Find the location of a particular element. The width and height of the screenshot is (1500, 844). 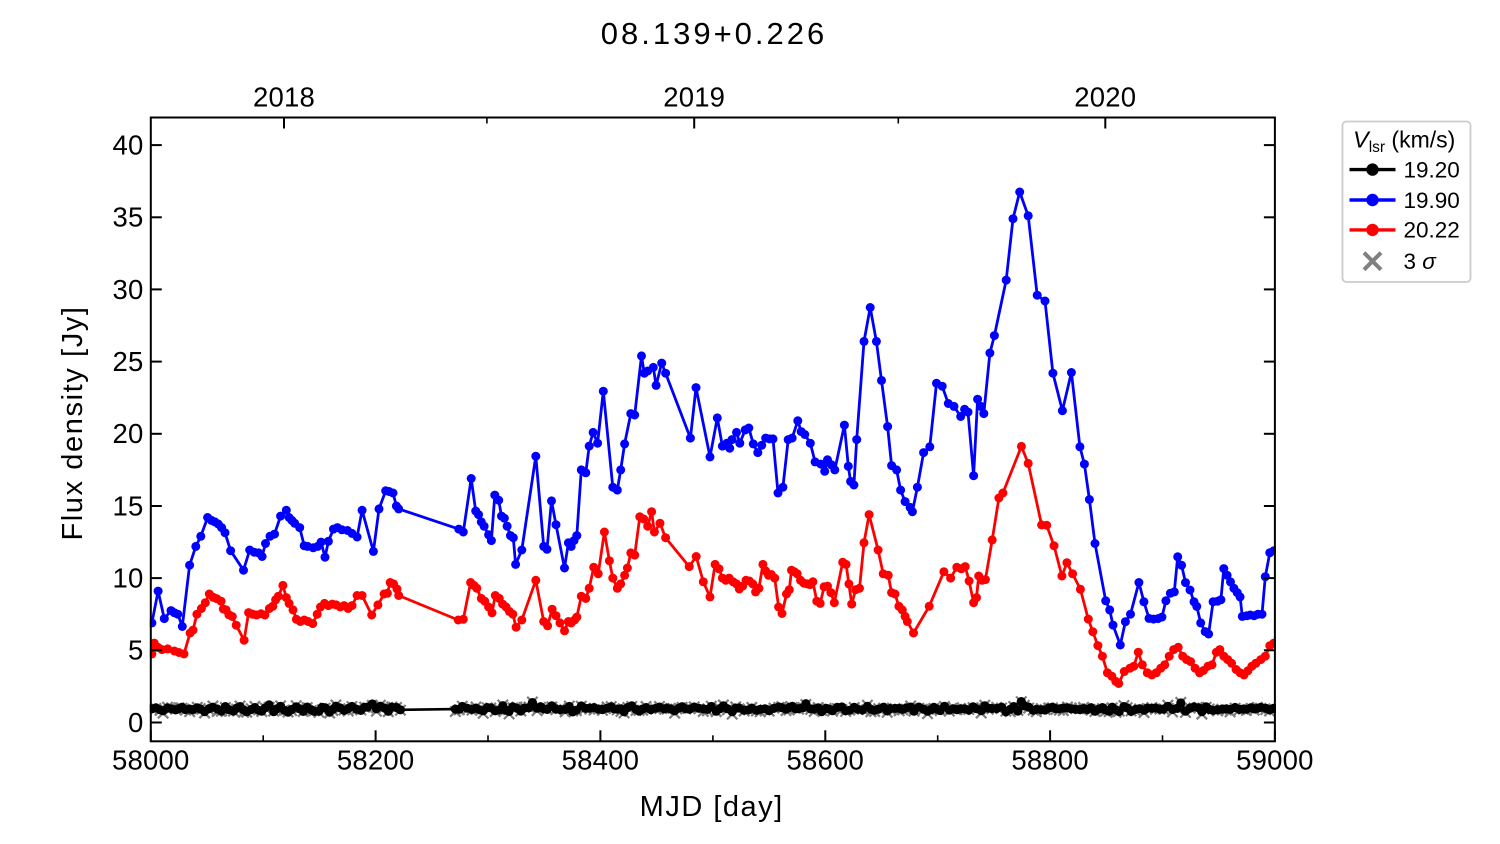

svg-text: 19.20 is located at coordinates (1432, 169).